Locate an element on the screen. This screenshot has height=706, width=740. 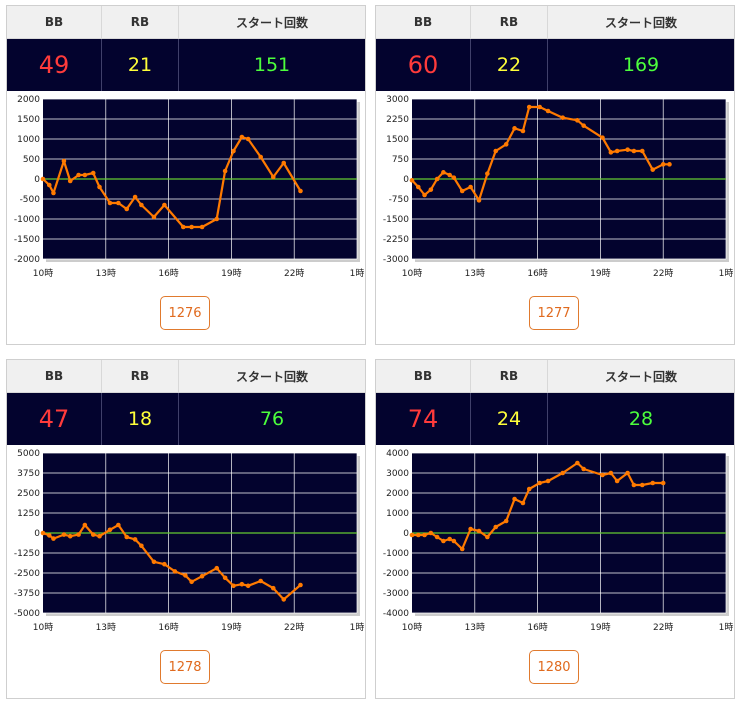
rb-value: 22 is located at coordinates (509, 65).